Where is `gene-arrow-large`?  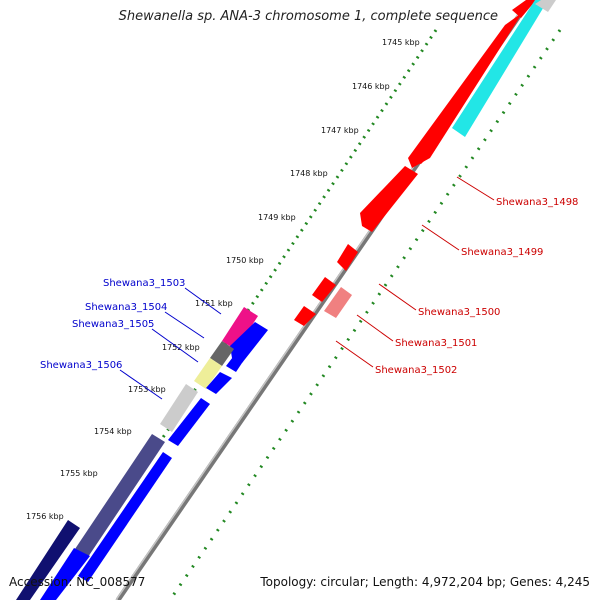 gene-arrow-large is located at coordinates (465, 90).